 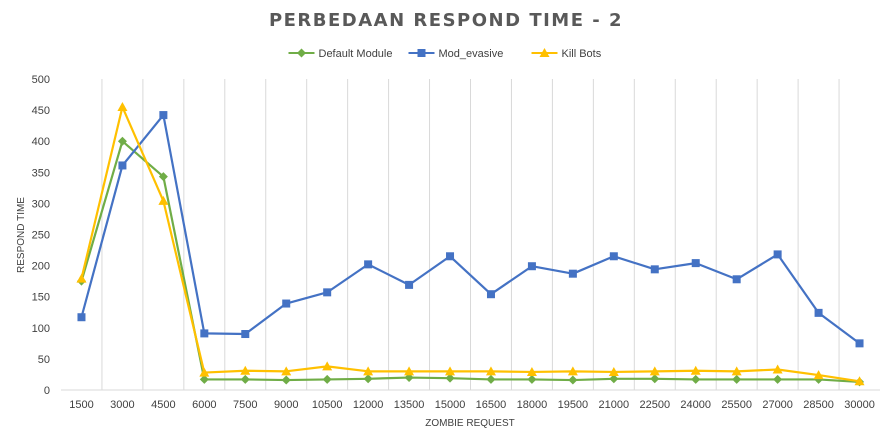 I want to click on x-tick-label: 4500, so click(x=163, y=405).